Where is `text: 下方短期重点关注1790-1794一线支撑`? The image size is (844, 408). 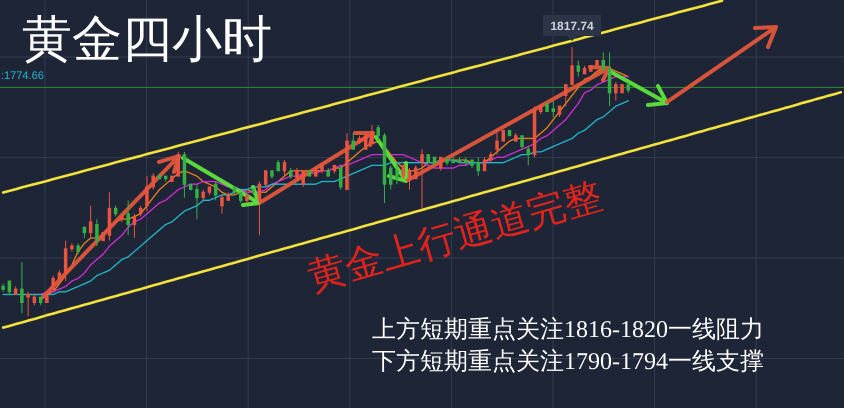 text: 下方短期重点关注1790-1794一线支撑 is located at coordinates (568, 361).